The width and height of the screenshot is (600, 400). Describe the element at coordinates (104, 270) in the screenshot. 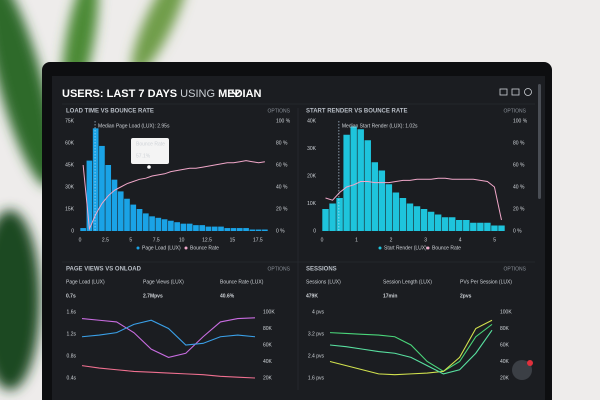

I see `panel-title: PAGE VIEWS VS ONLOAD` at that location.